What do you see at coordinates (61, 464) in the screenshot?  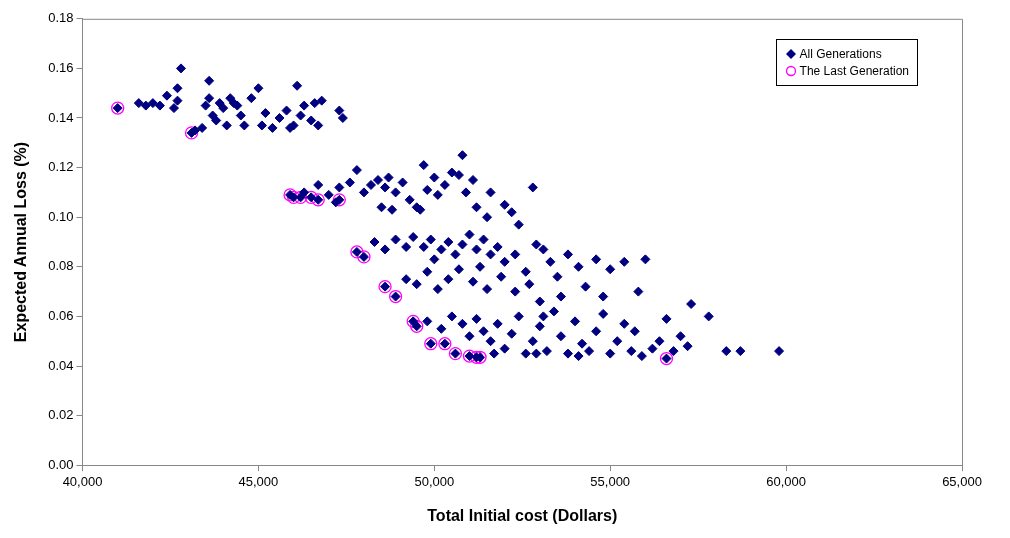 I see `y-tick-label: 0.00` at bounding box center [61, 464].